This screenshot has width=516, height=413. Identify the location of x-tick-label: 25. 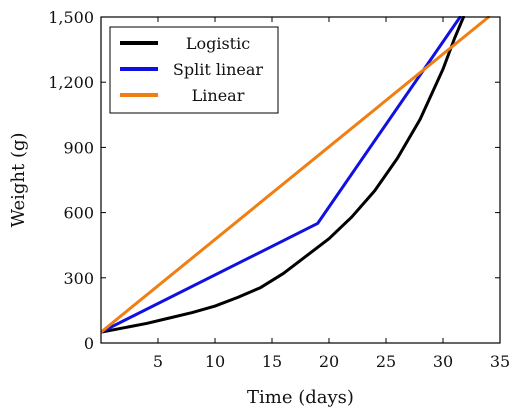
(386, 361).